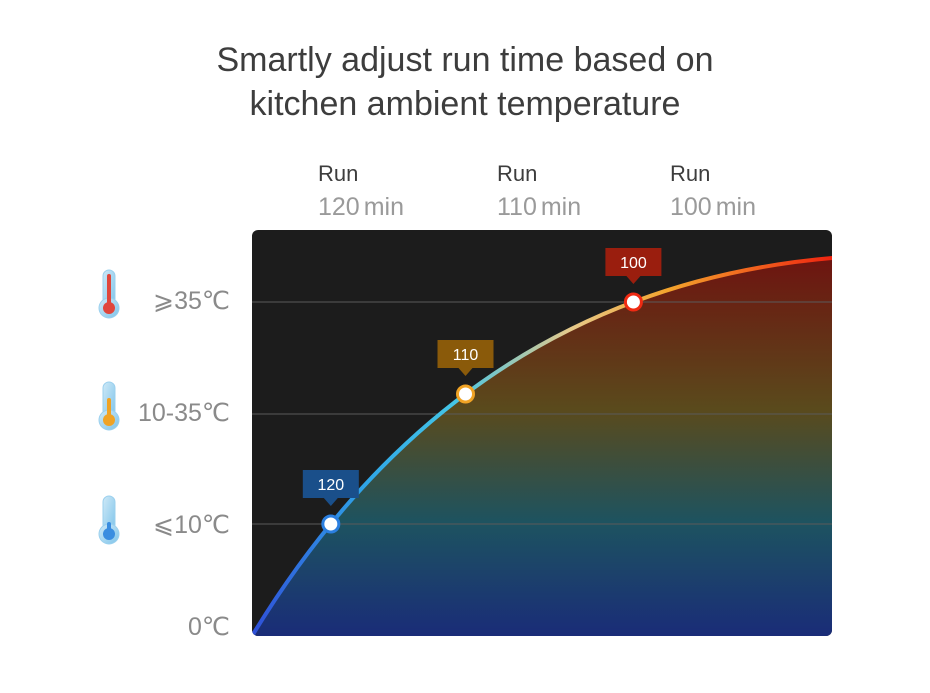  I want to click on run-value: 120, so click(339, 207).